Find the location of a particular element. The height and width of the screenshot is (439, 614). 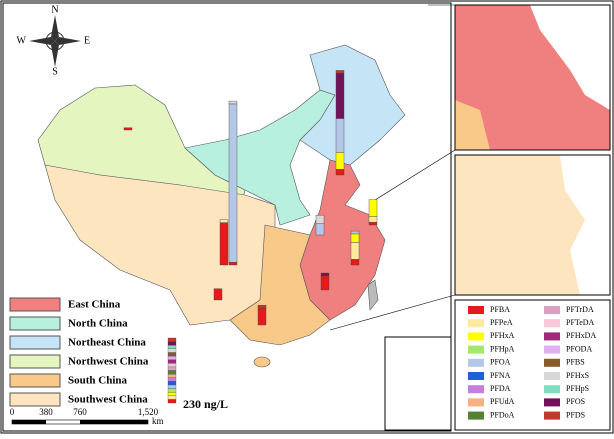

region-label: North China is located at coordinates (98, 324).